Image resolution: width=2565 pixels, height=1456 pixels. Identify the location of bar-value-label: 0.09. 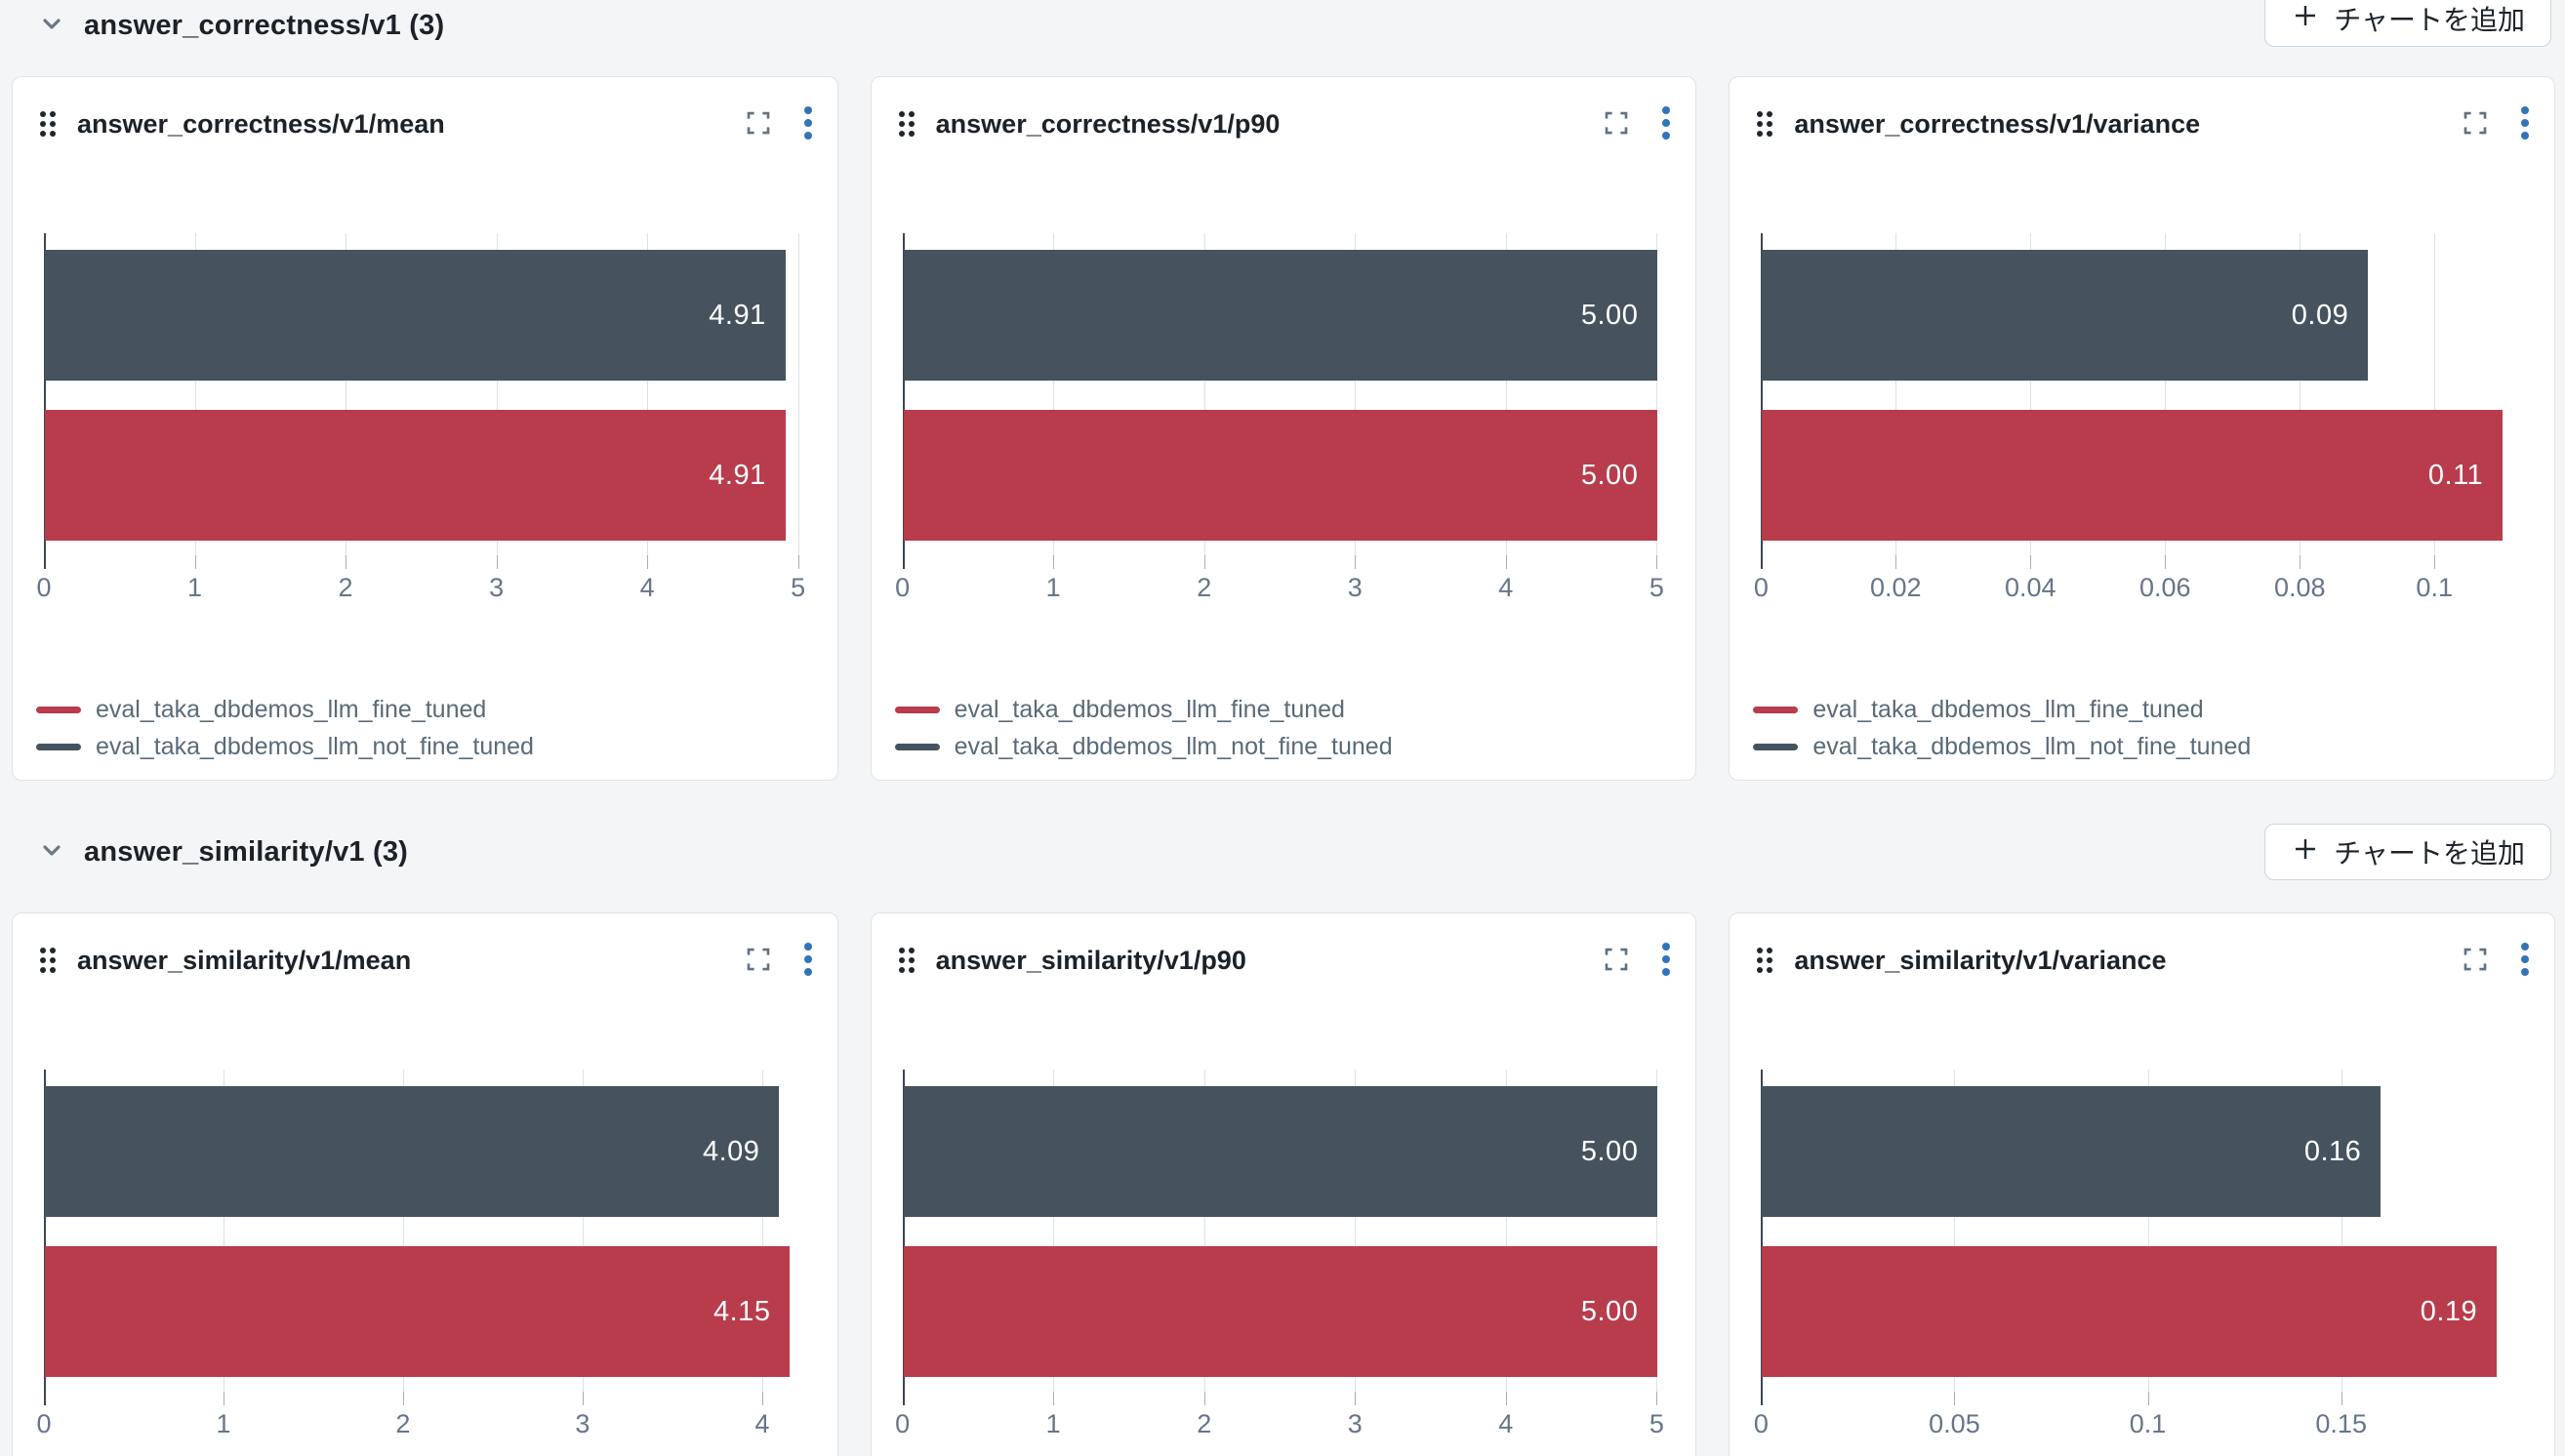
(2320, 315).